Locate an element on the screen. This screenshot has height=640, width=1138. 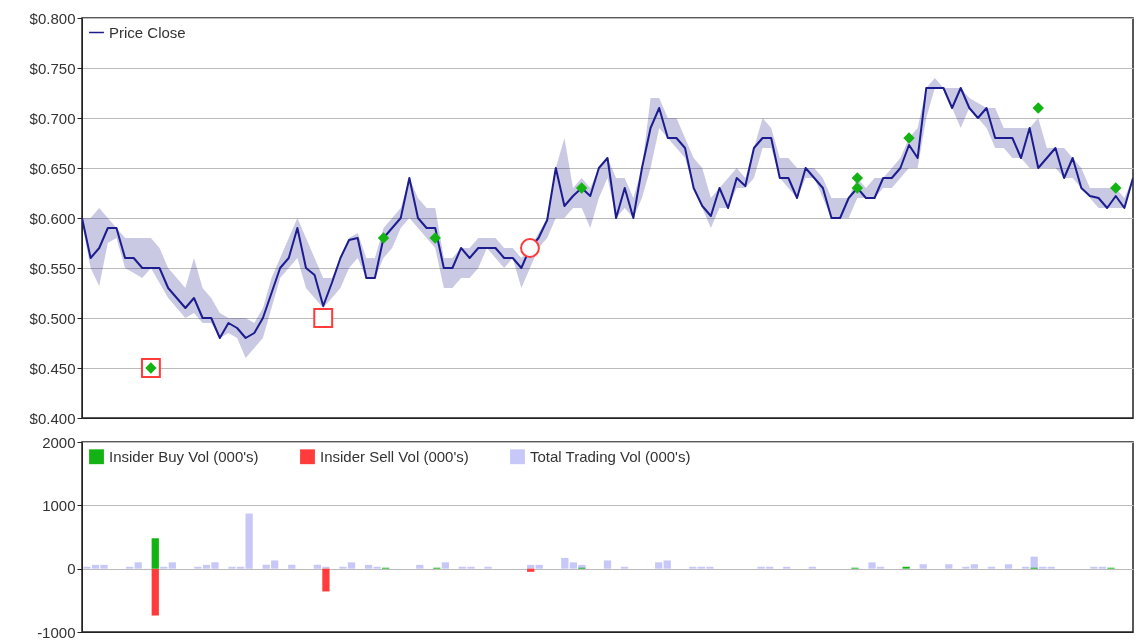
y-tick-label: 0 is located at coordinates (71, 569).